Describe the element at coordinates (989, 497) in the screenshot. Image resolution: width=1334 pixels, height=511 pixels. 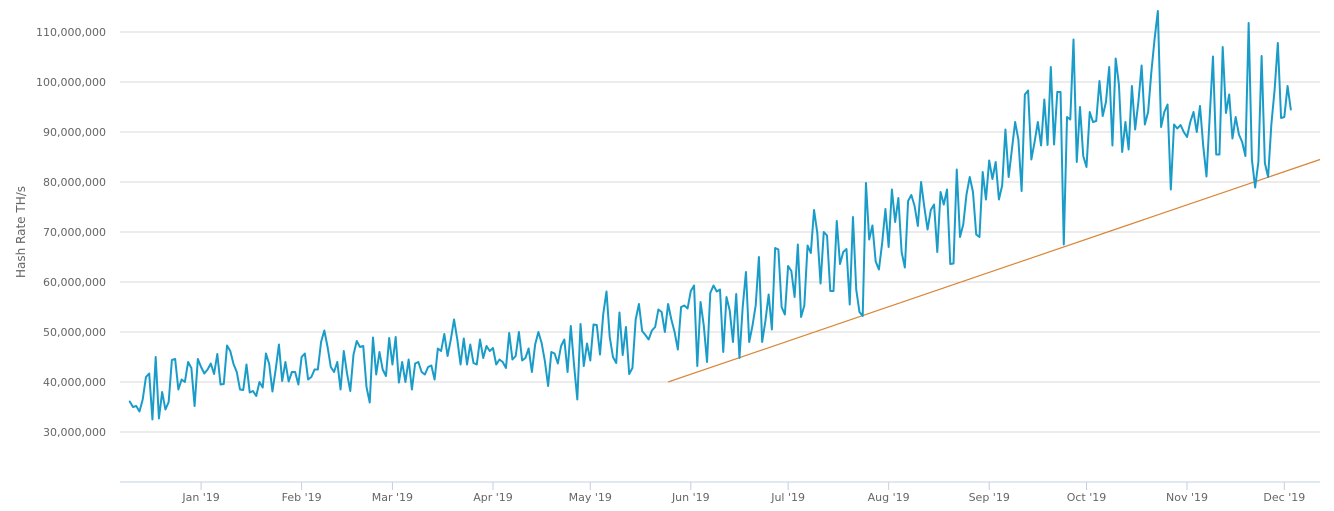
I see `x-tick-label: Sep '19` at that location.